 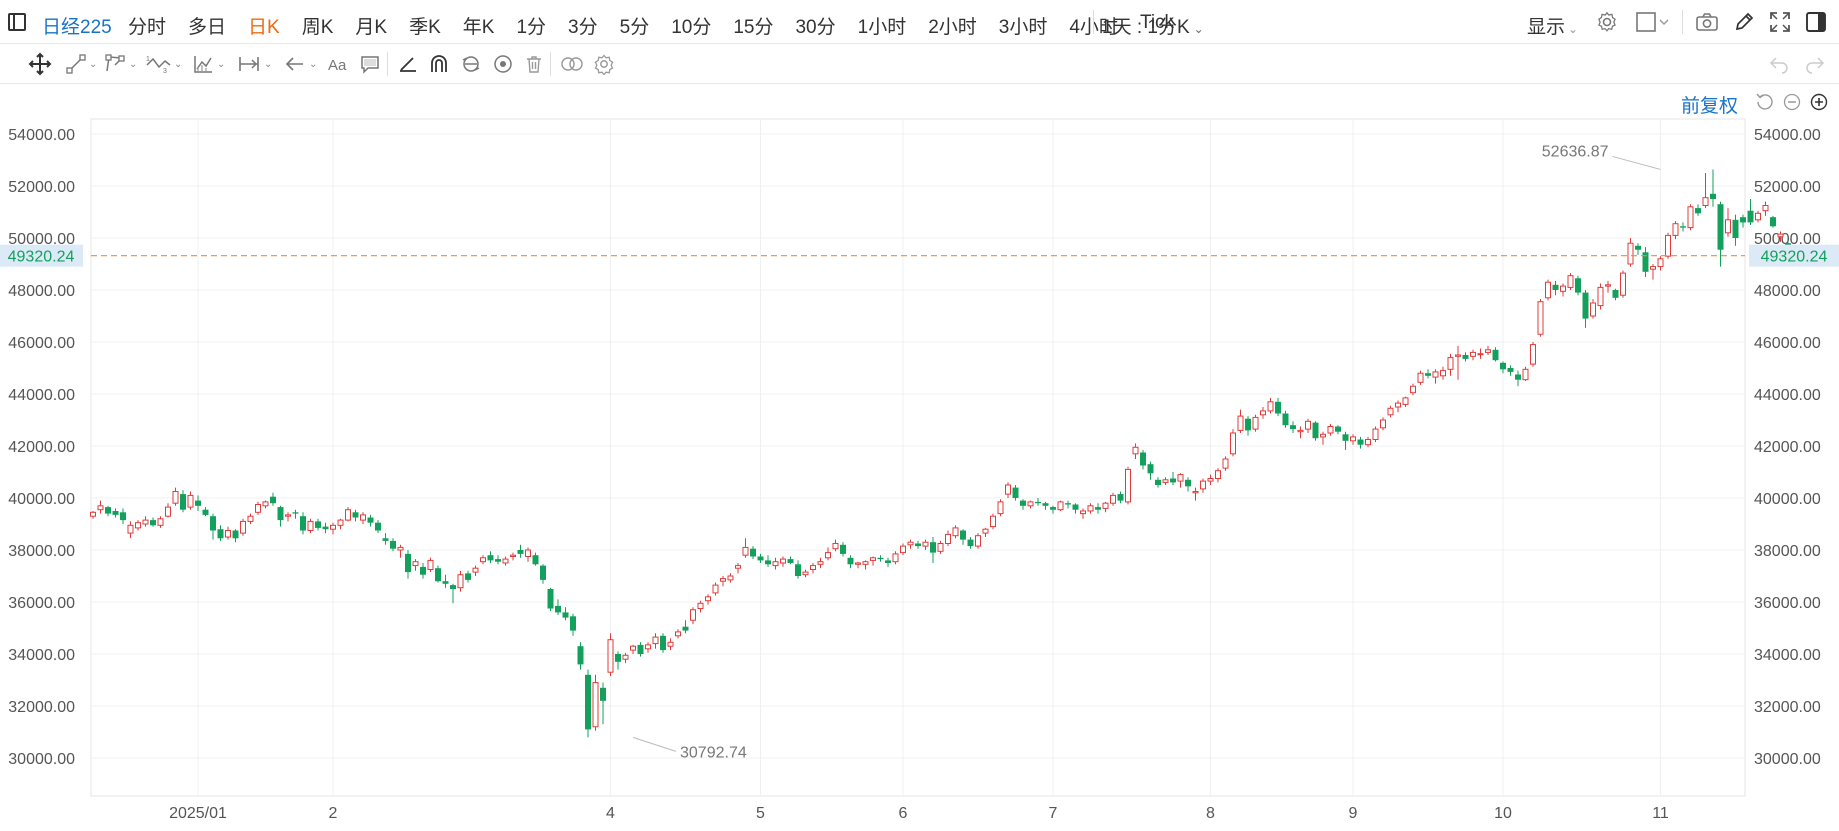 I want to click on y-tick-label: 38000.00, so click(x=1787, y=551).